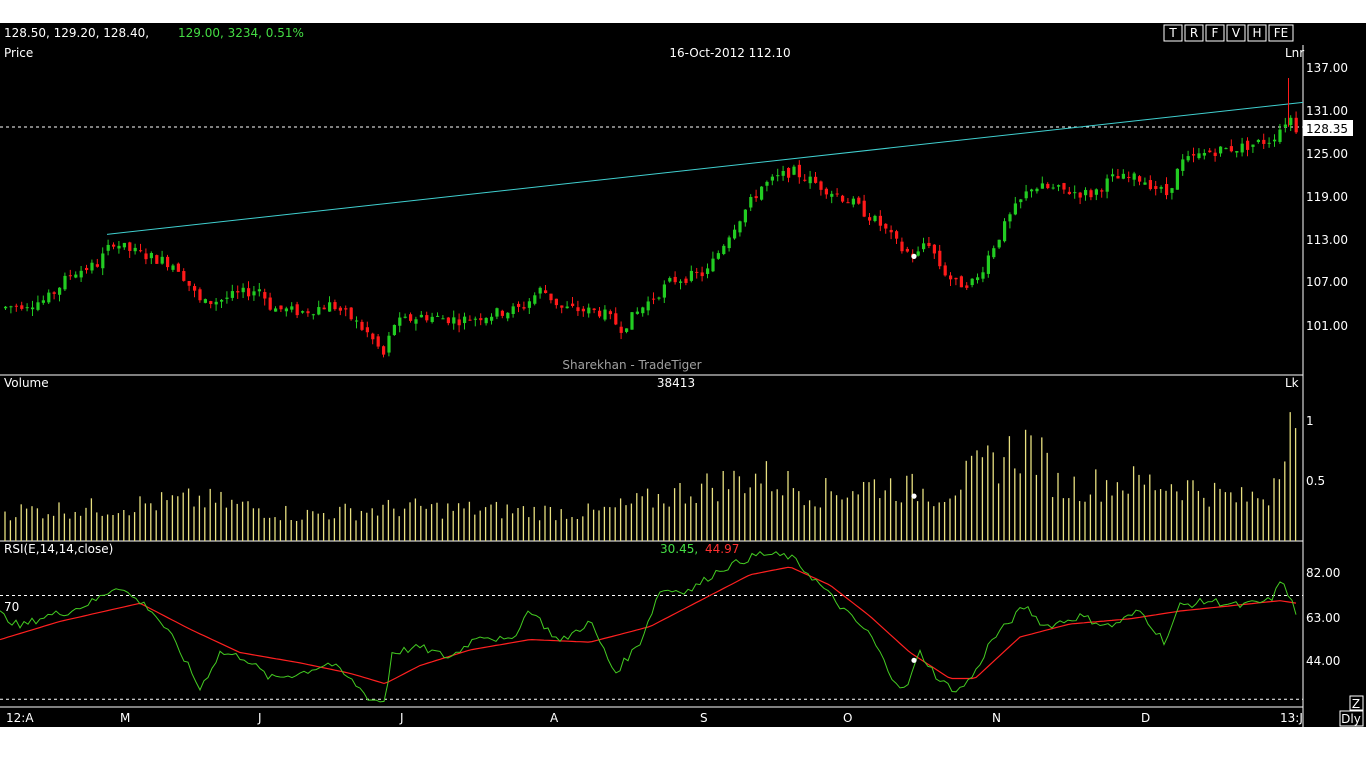 This screenshot has height=768, width=1366. What do you see at coordinates (729, 53) in the screenshot?
I see `cursor-date-price: 16-Oct-2012 112.10` at bounding box center [729, 53].